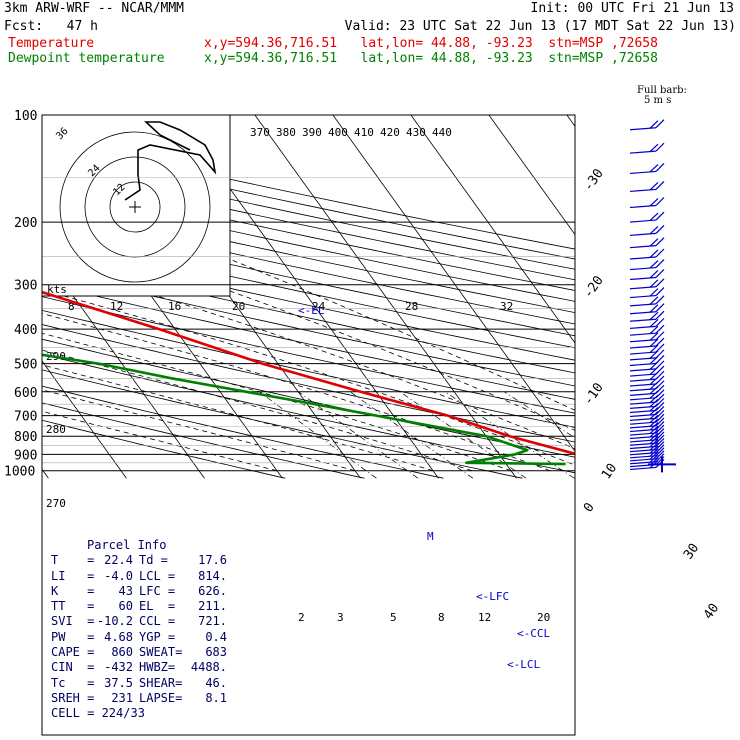 This screenshot has width=740, height=740. Describe the element at coordinates (127, 545) in the screenshot. I see `parcel-info-title: Parcel Info` at that location.